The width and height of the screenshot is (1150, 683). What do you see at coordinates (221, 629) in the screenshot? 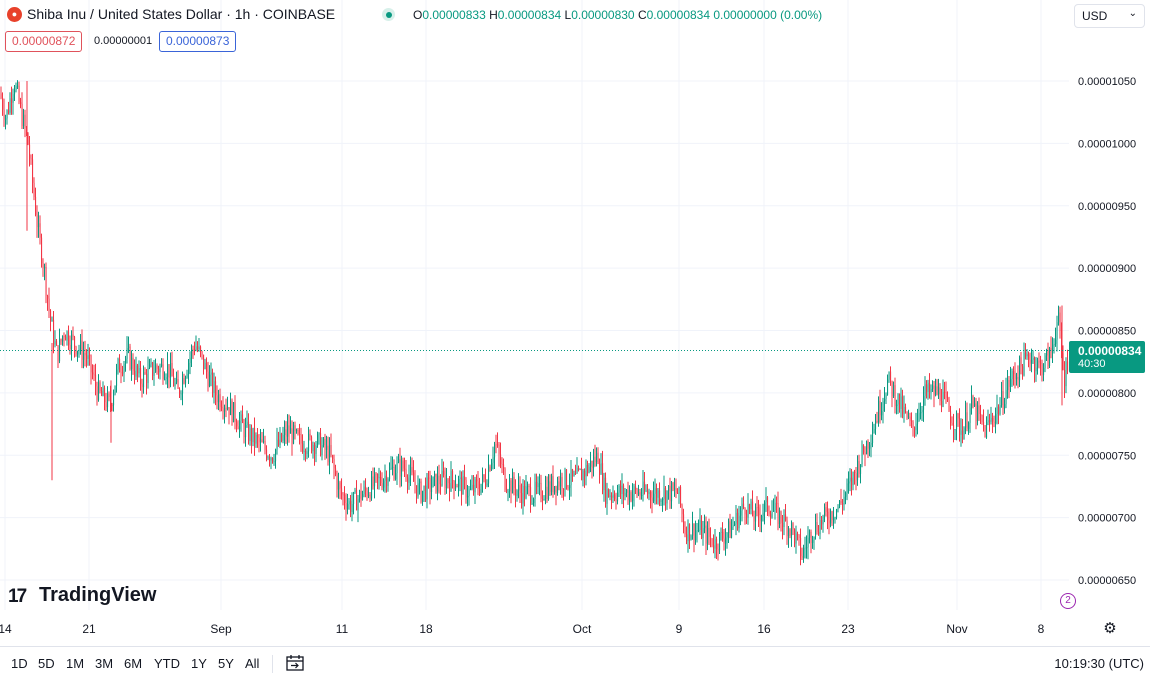
I see `x-tick-label: Sep` at bounding box center [221, 629].